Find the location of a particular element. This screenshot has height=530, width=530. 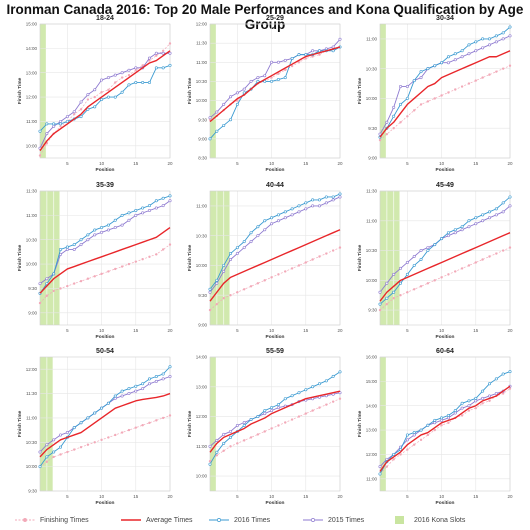

x-tick-label: 5 is located at coordinates (67, 330).